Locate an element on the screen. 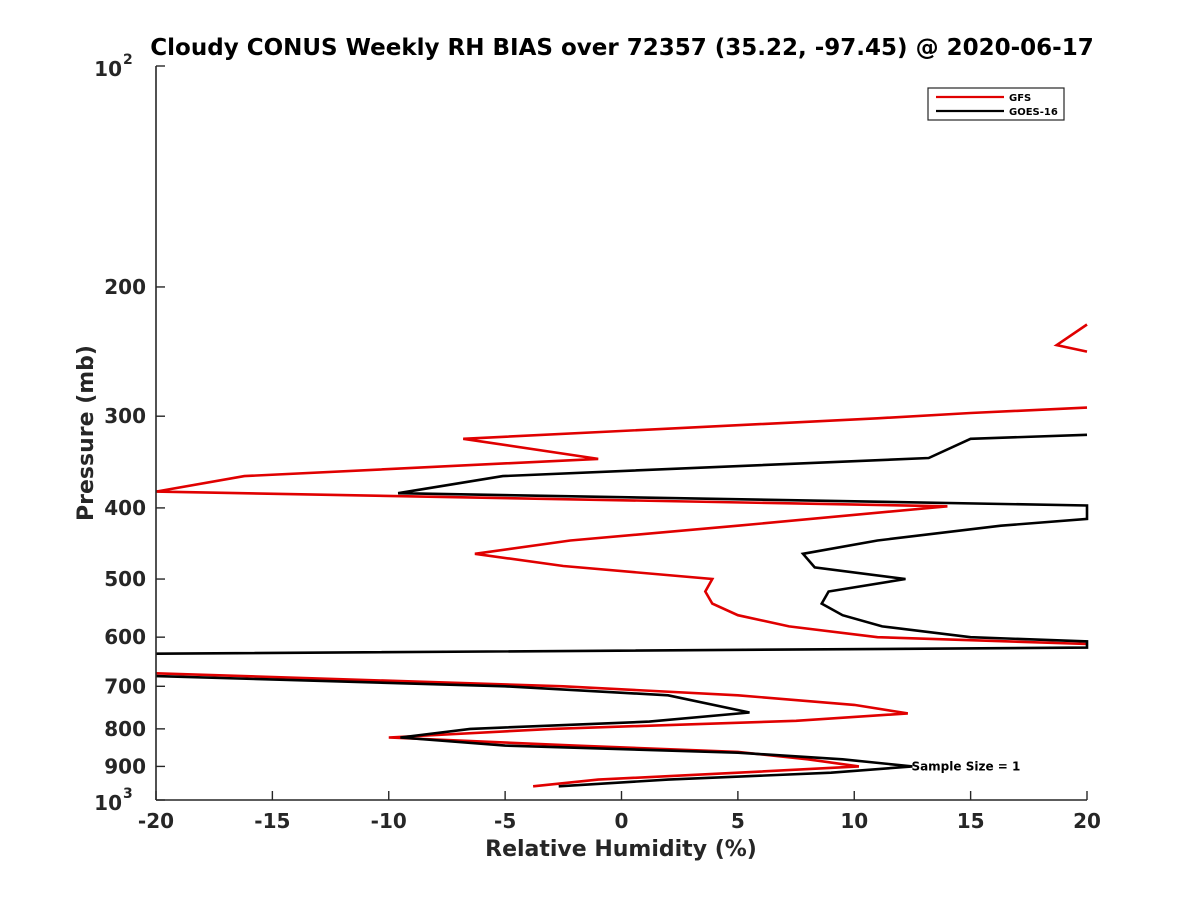 This screenshot has height=900, width=1200. legend-label-gfs: GFS is located at coordinates (1020, 98).